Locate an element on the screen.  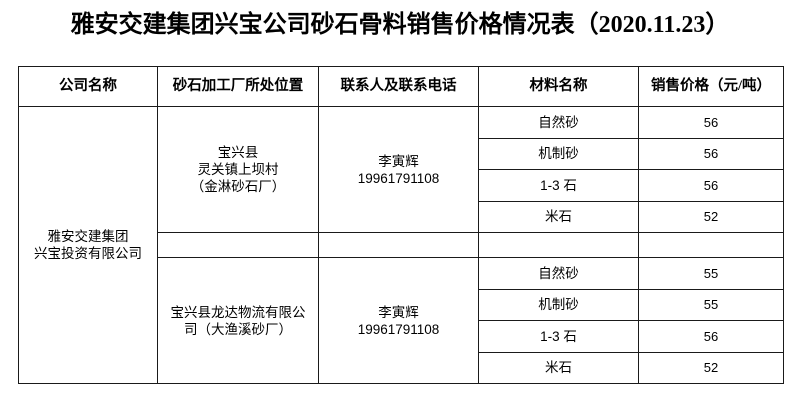
column-header-price: 销售价格（元/吨） is located at coordinates (711, 86).